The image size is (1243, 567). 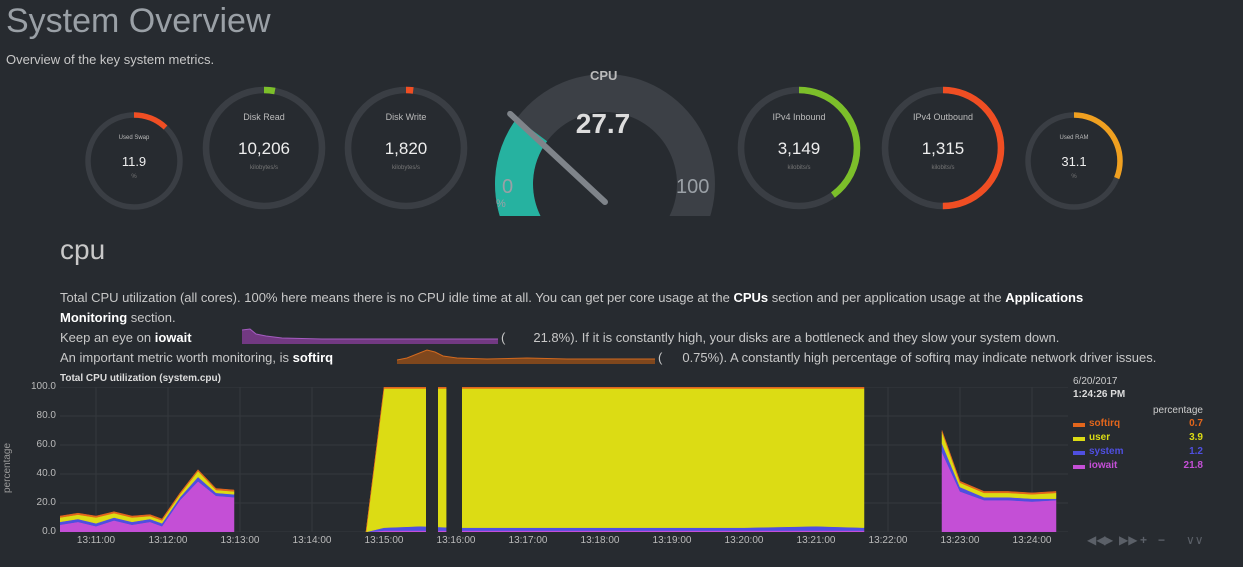 I want to click on description-text: Keep an eye on, so click(x=107, y=337).